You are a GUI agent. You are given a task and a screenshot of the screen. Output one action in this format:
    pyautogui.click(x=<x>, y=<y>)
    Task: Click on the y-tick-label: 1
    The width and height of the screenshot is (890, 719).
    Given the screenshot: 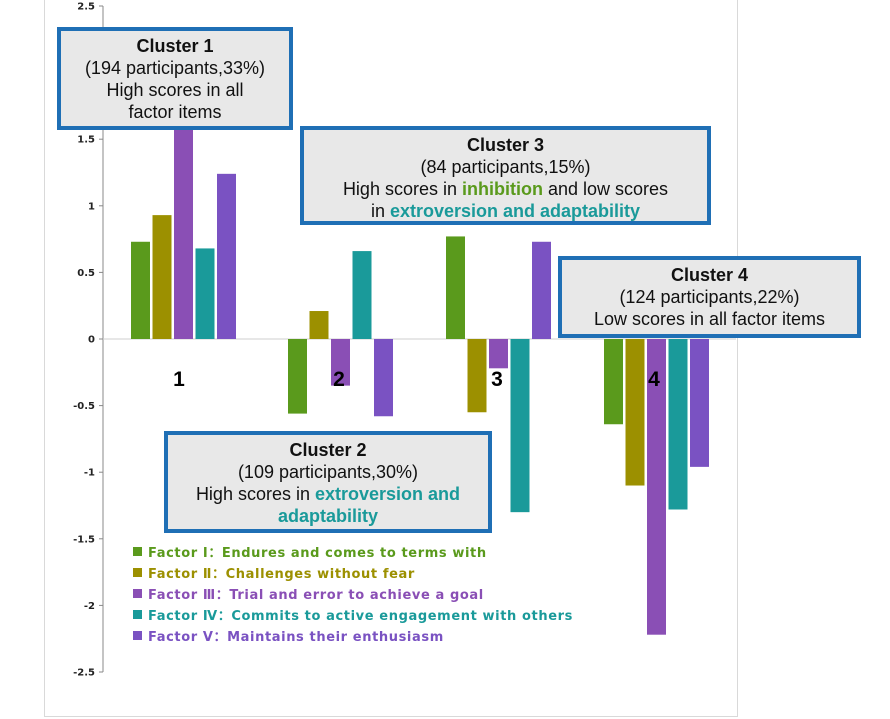 What is the action you would take?
    pyautogui.click(x=91, y=206)
    